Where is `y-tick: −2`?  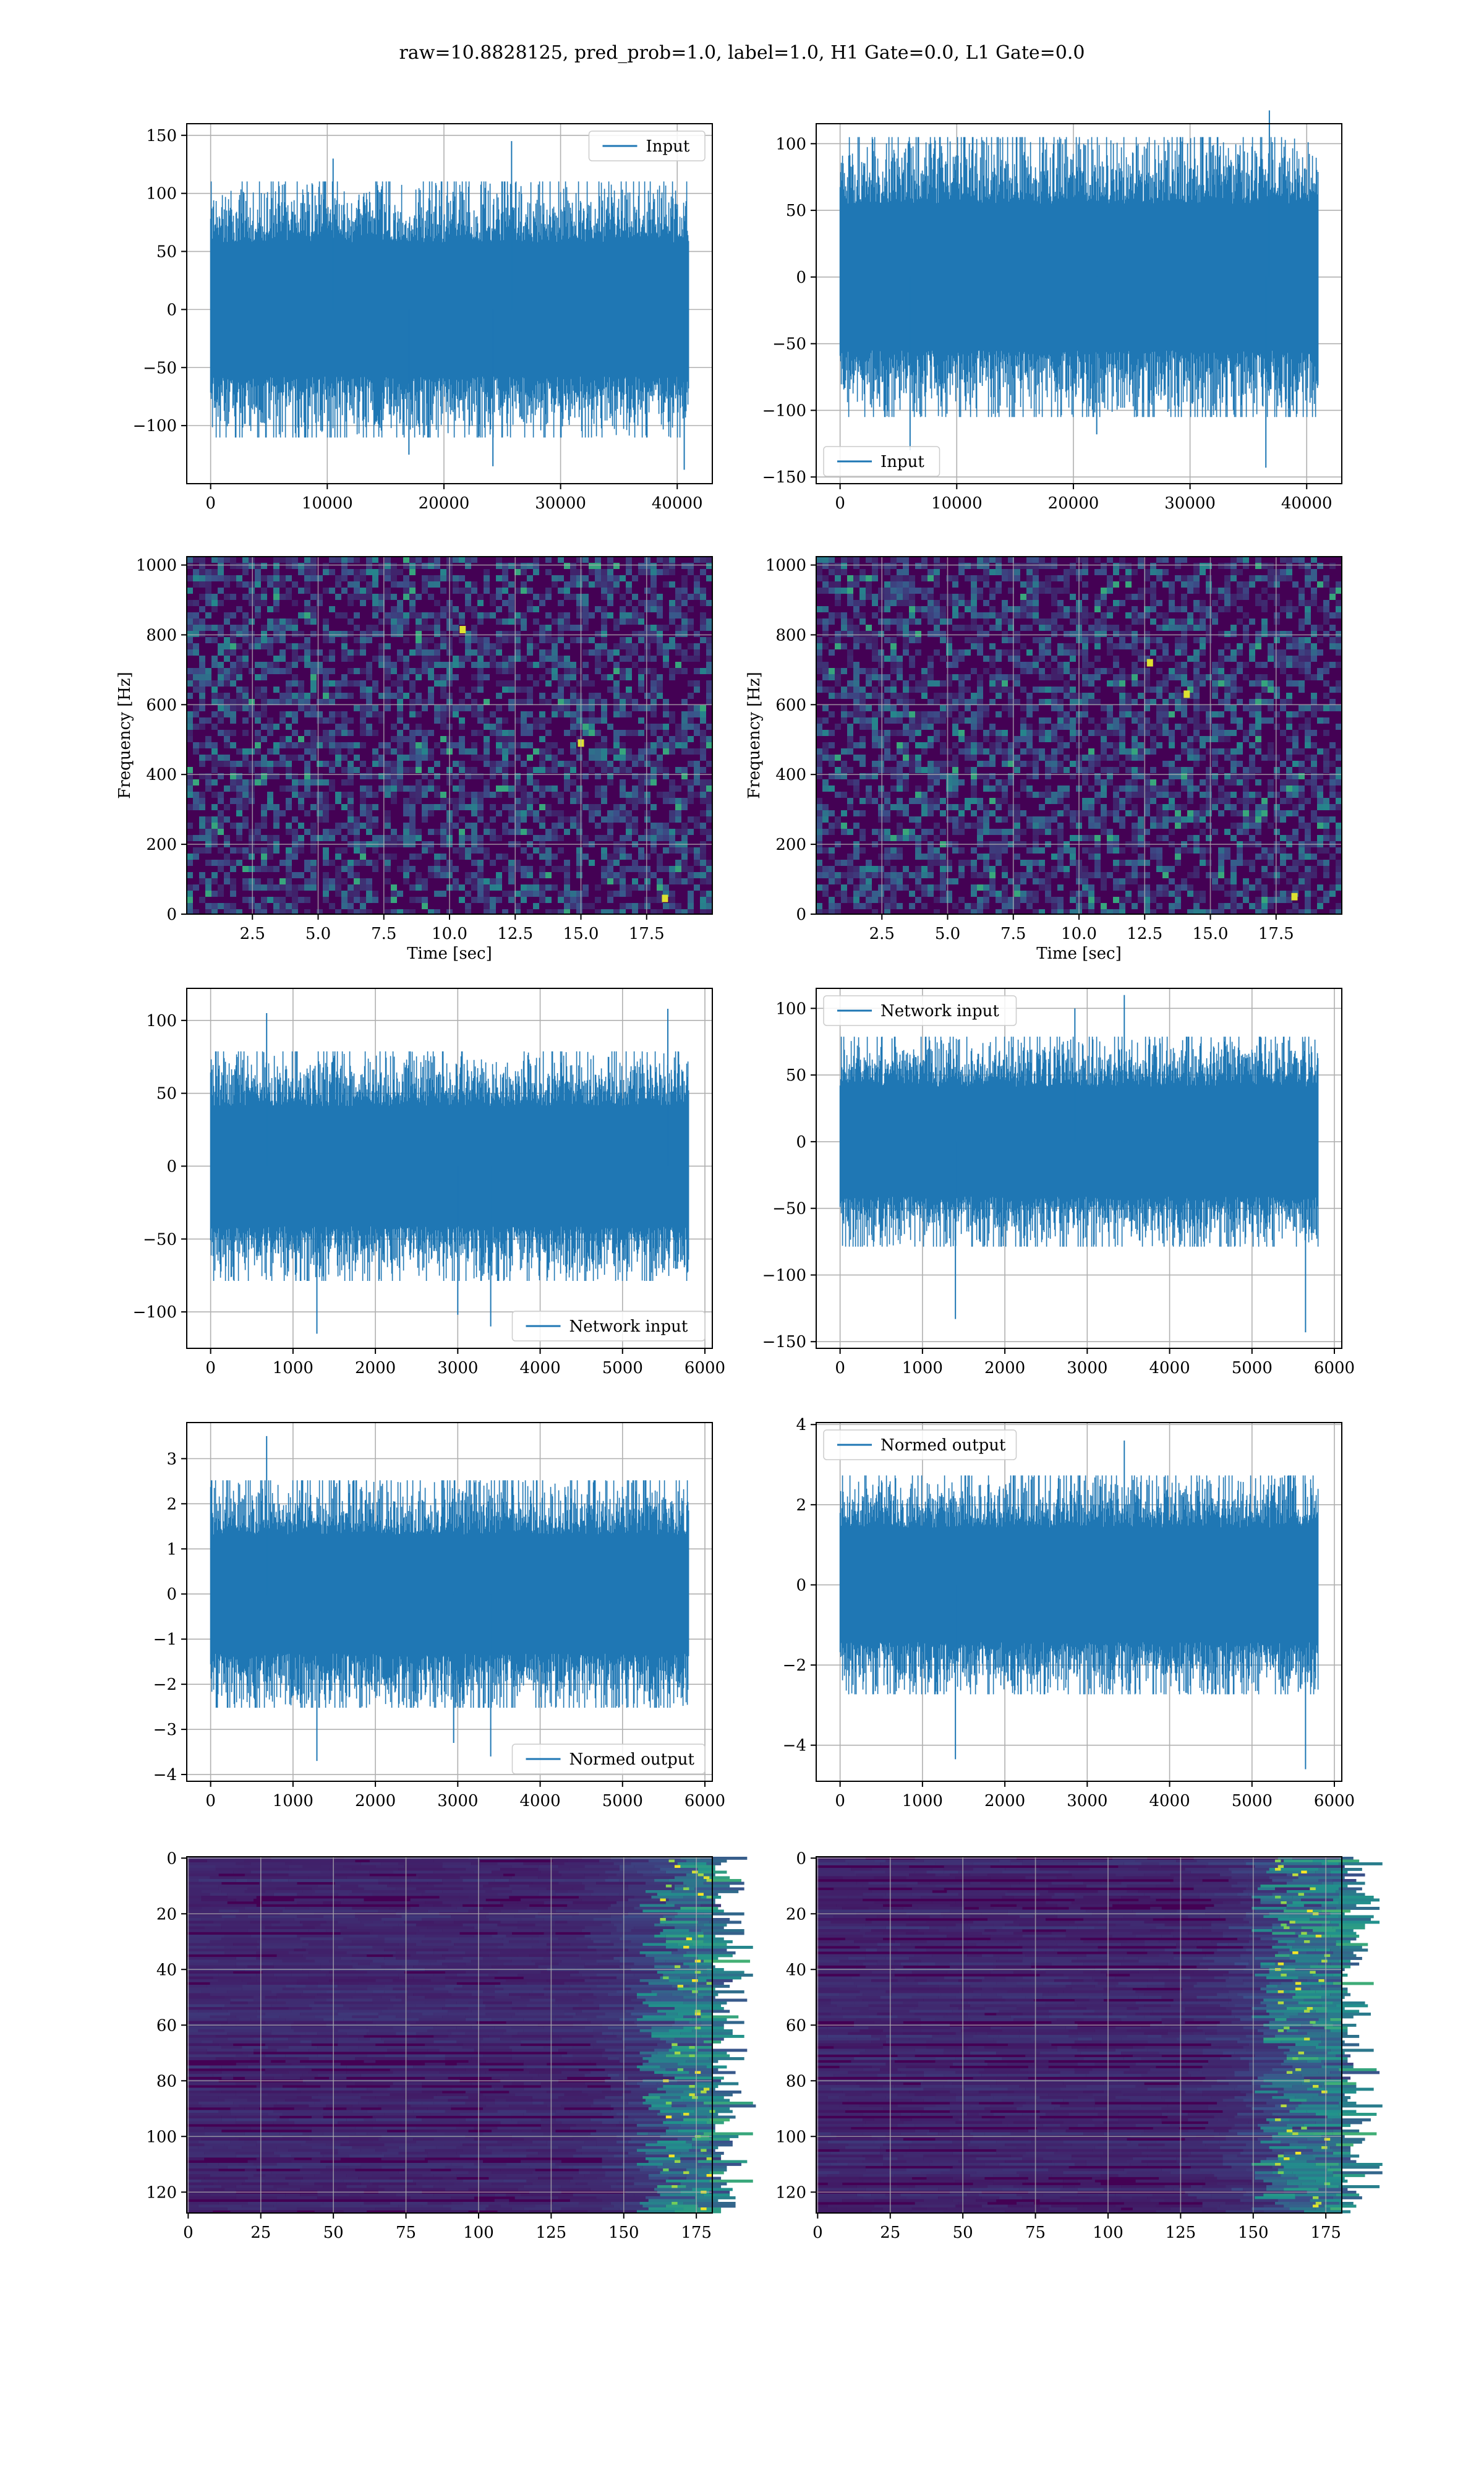 y-tick: −2 is located at coordinates (170, 1685).